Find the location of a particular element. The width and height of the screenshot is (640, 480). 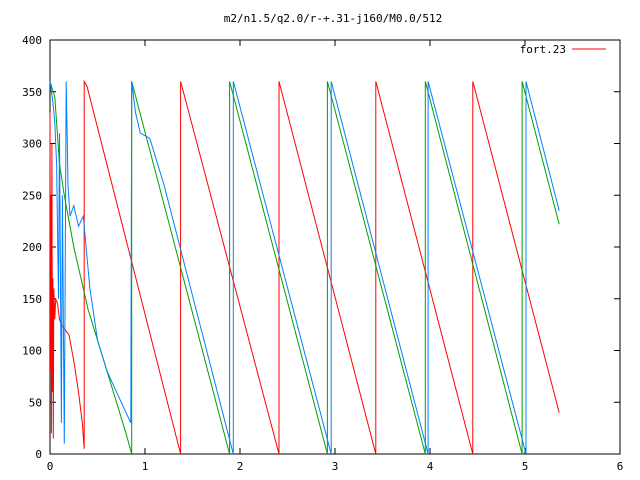

x-tick-label: 3 is located at coordinates (335, 466).